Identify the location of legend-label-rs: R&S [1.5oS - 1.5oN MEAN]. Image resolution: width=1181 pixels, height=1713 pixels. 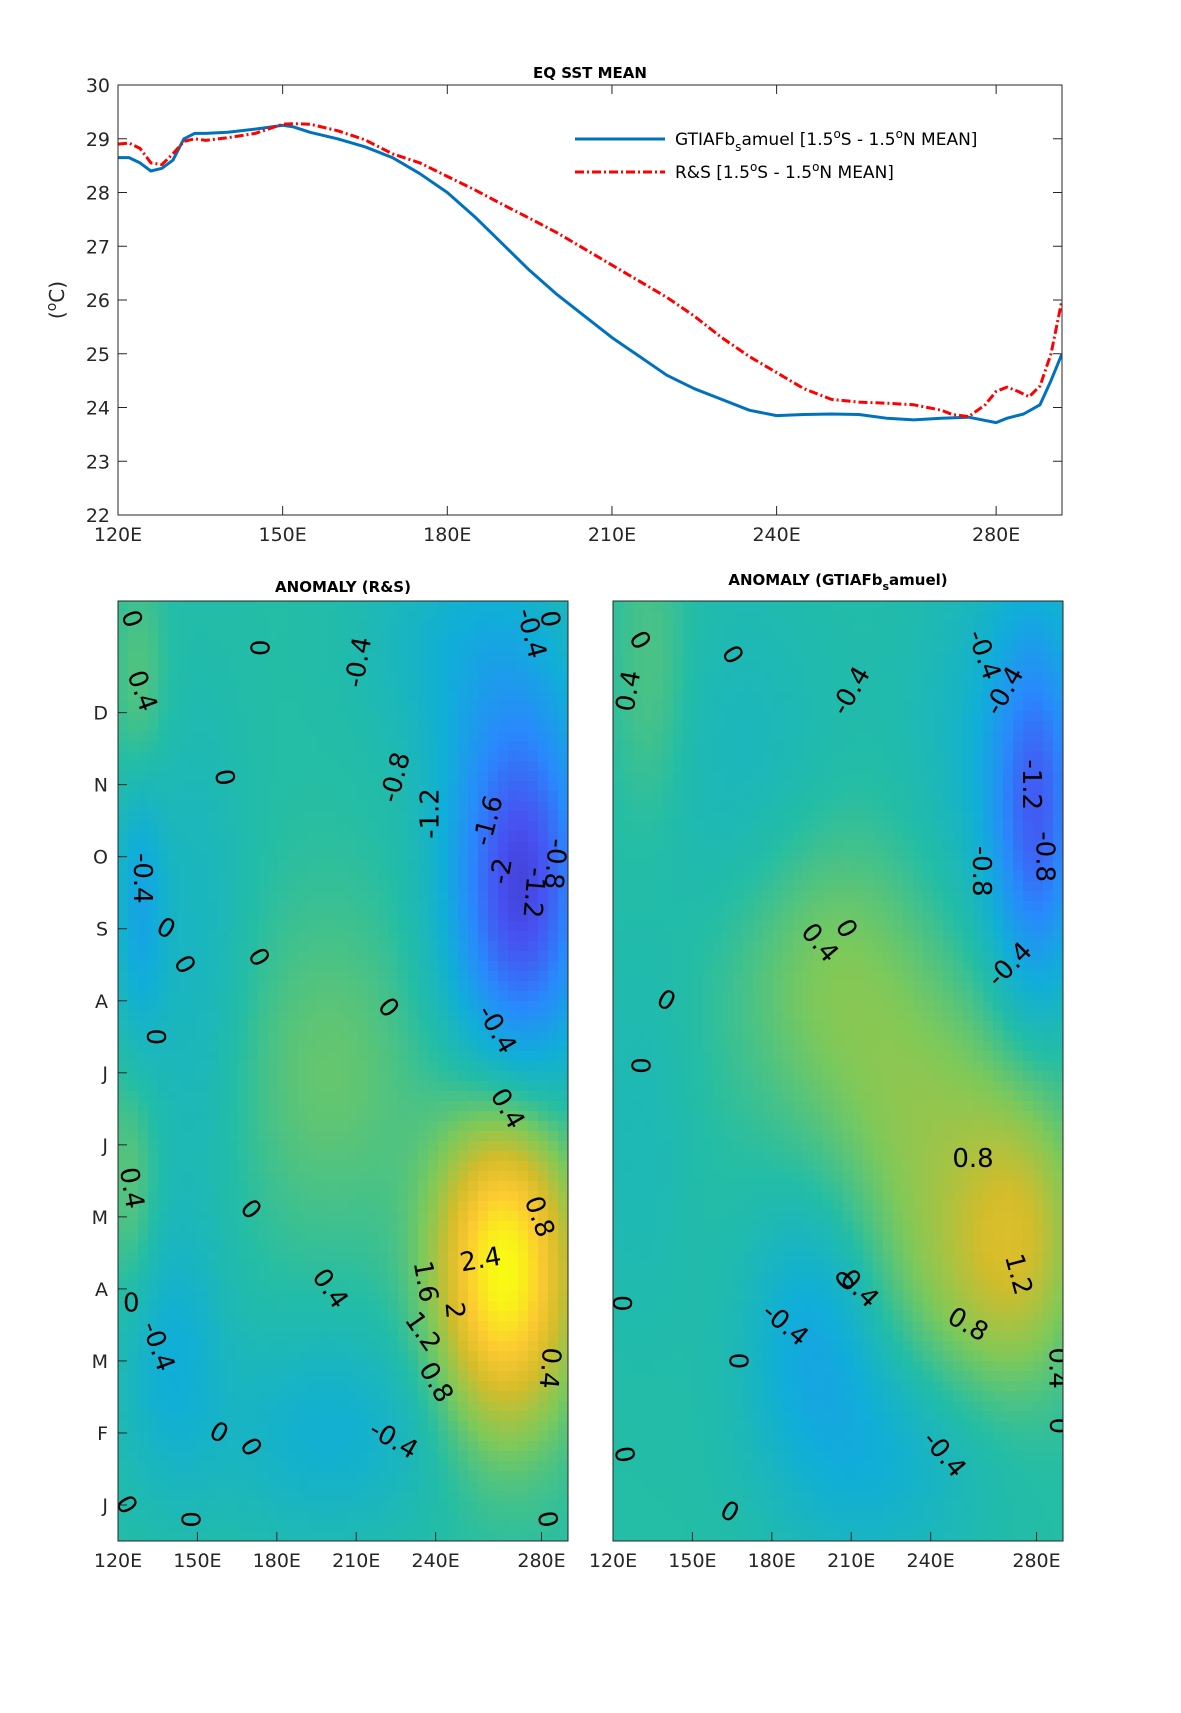
(784, 171).